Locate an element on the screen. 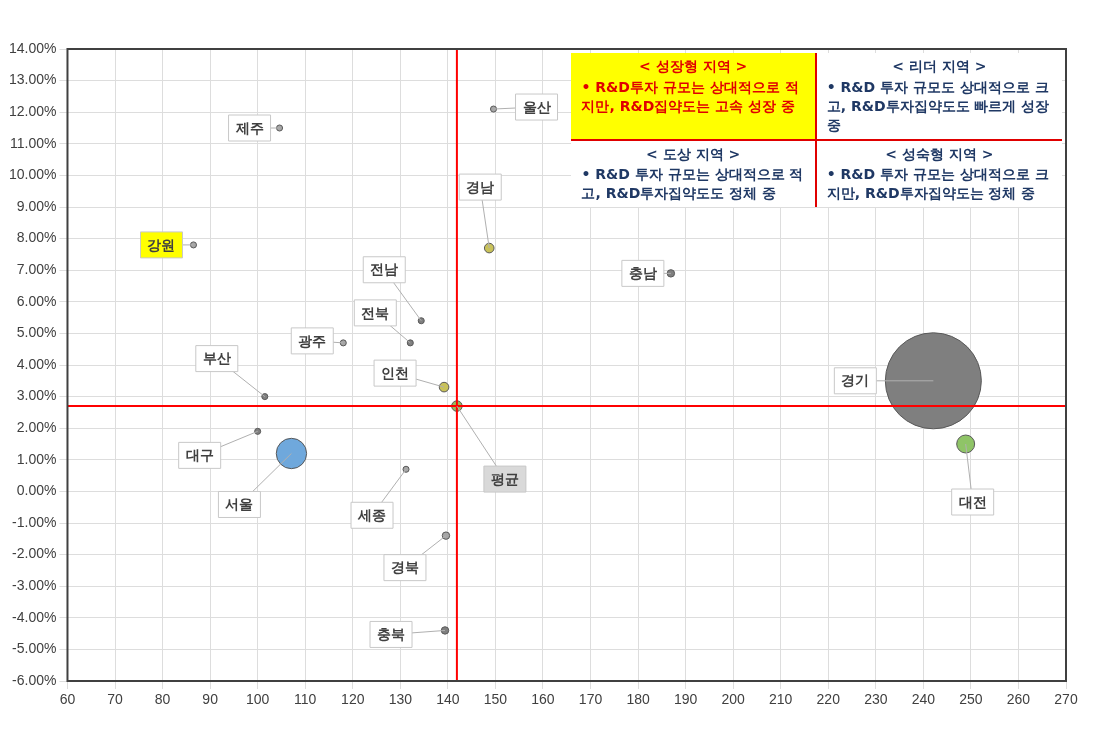 This screenshot has height=730, width=1115. y-tick-label: 6.00% is located at coordinates (36, 300).